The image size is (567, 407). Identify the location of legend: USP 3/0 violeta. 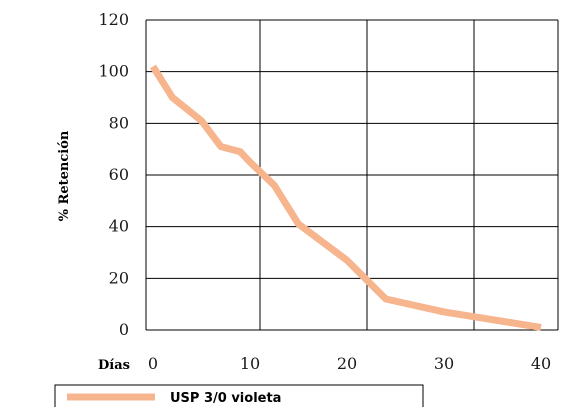
(239, 395).